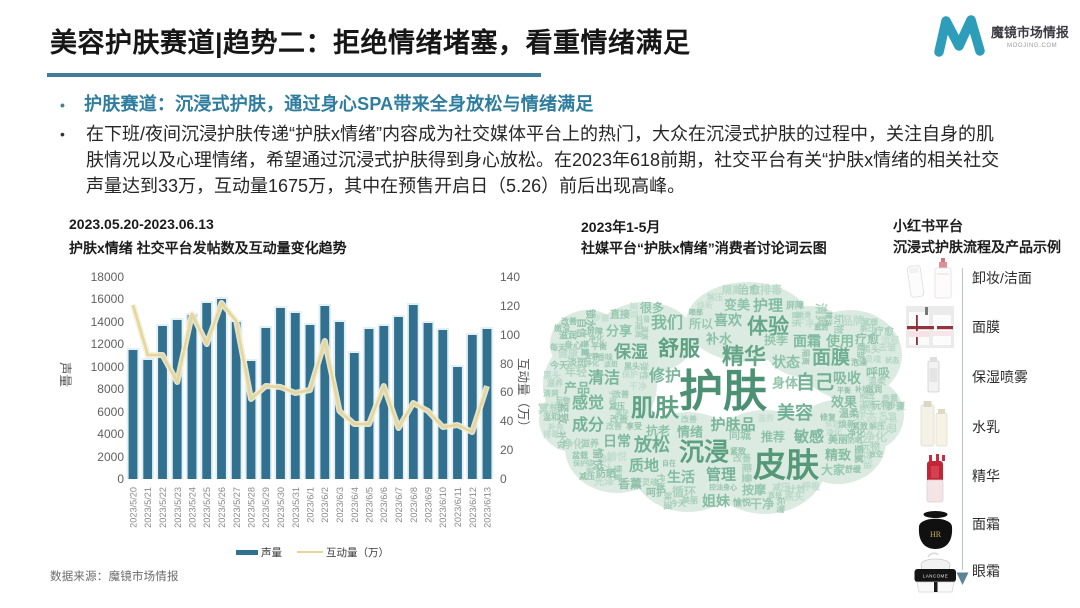 The image size is (1080, 608). Describe the element at coordinates (936, 534) in the screenshot. I see `svg-text: HR` at that location.